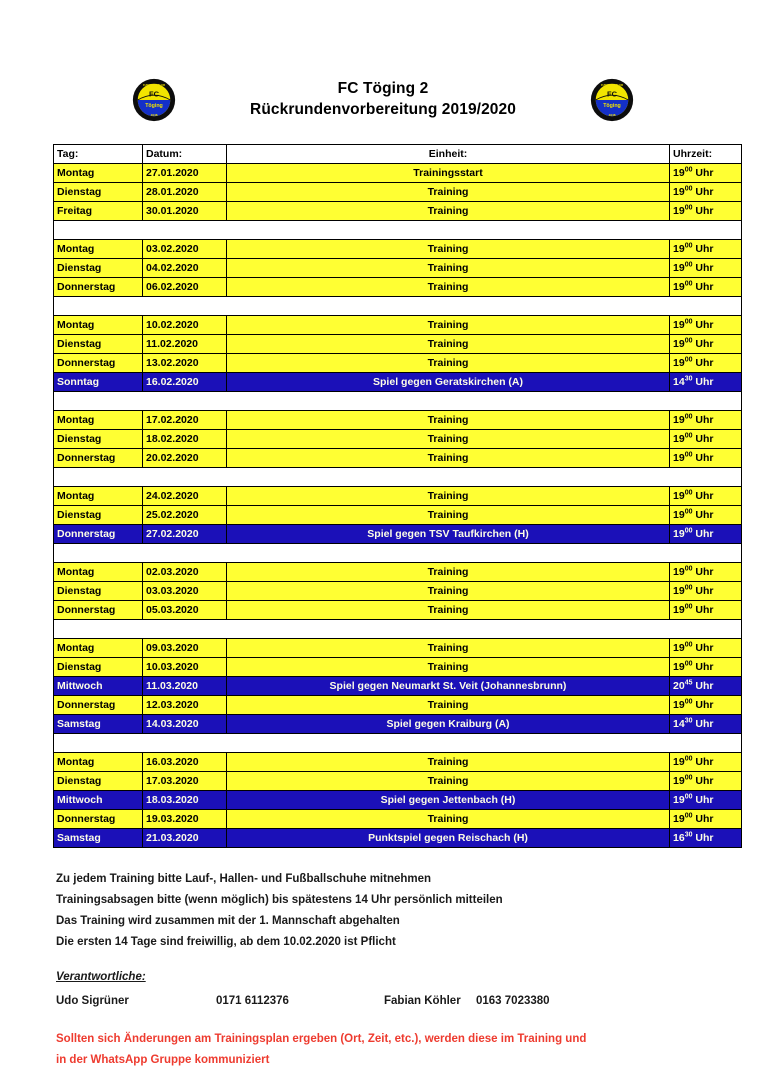 This screenshot has height=1083, width=767. Describe the element at coordinates (184, 648) in the screenshot. I see `cell-date: 09.03.2020` at that location.